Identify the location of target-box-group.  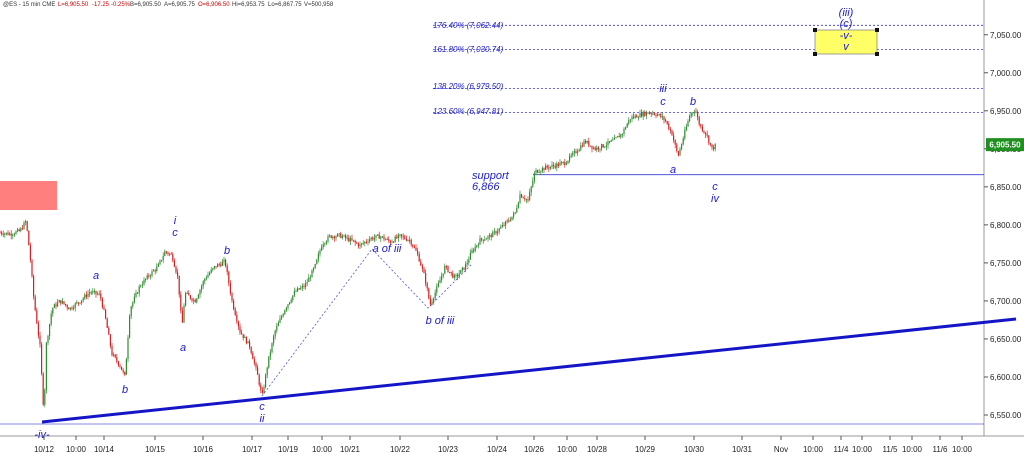
(846, 42).